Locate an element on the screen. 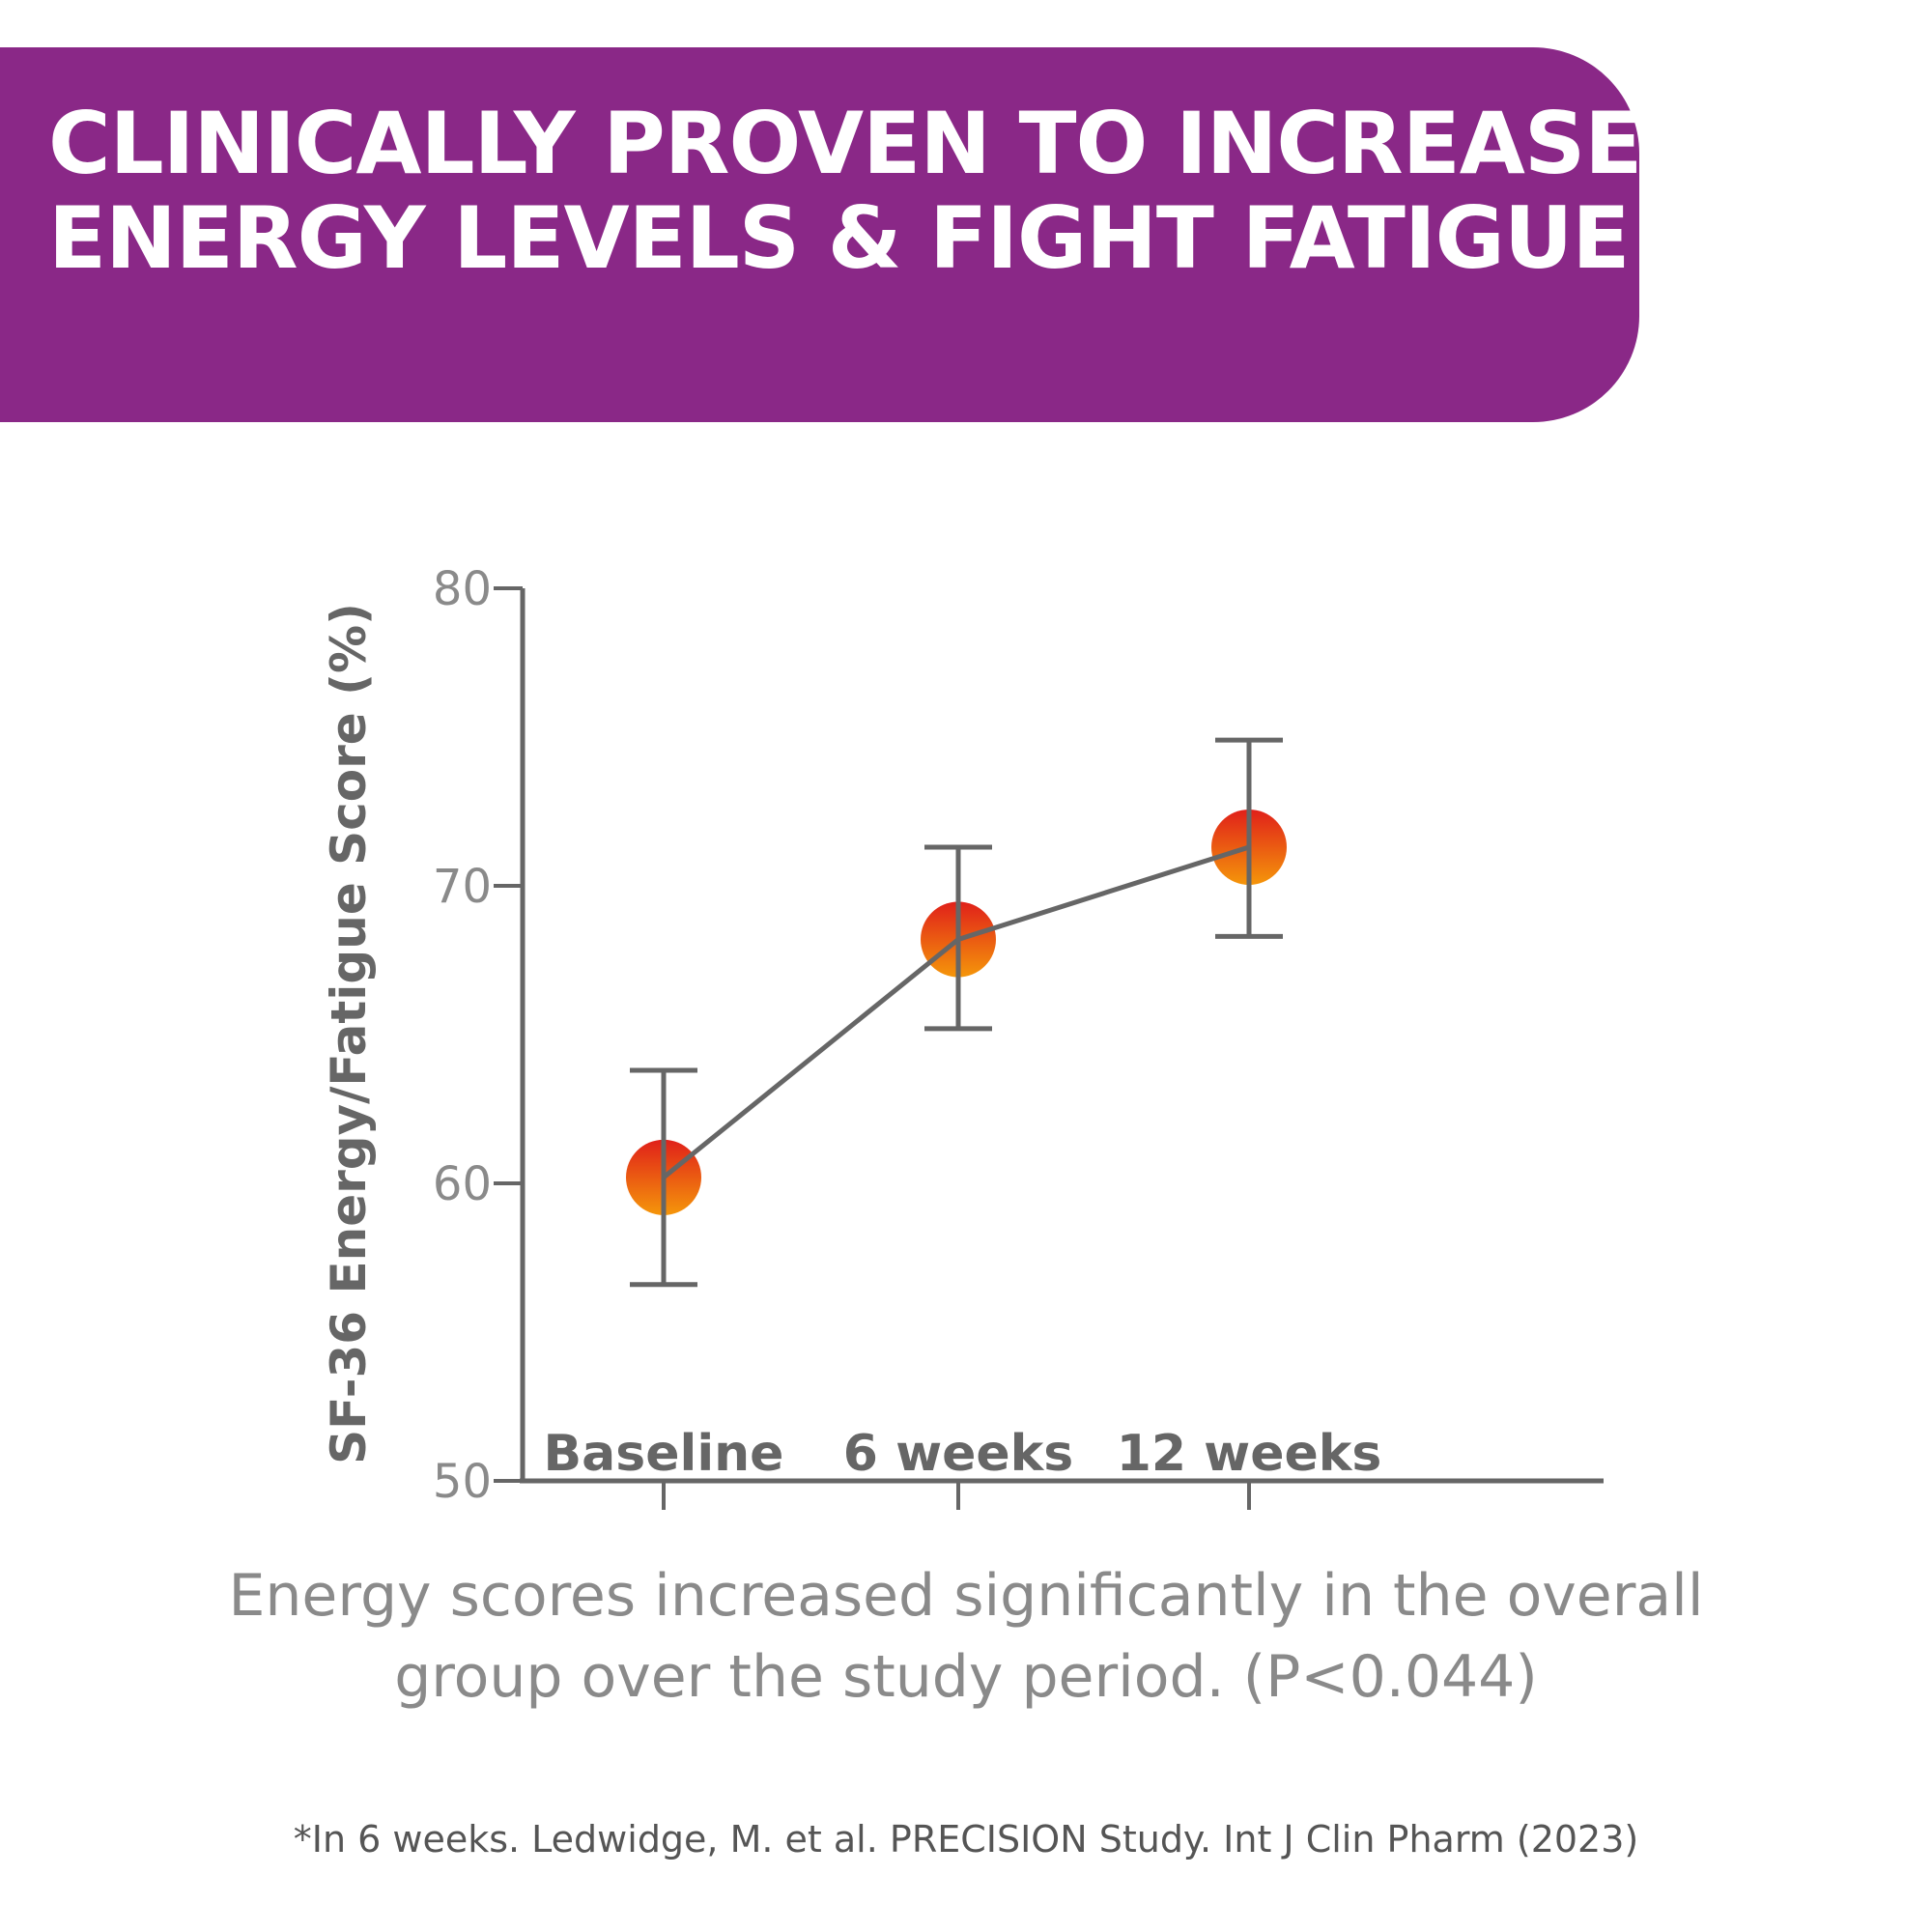  y-tick-label: 70 is located at coordinates (462, 887).